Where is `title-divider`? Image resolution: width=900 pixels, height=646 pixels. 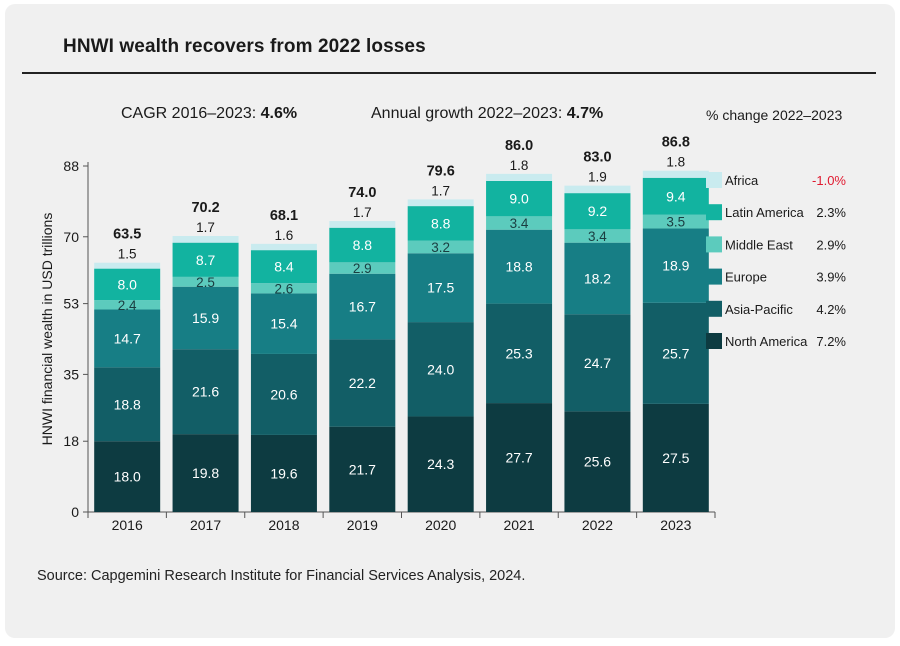 title-divider is located at coordinates (449, 73).